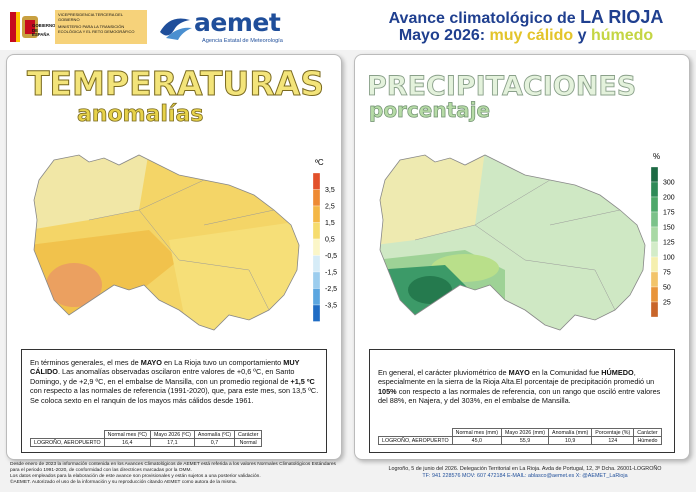 Image resolution: width=696 pixels, height=492 pixels. What do you see at coordinates (214, 442) in the screenshot?
I see `table-cell: 0,7` at bounding box center [214, 442].